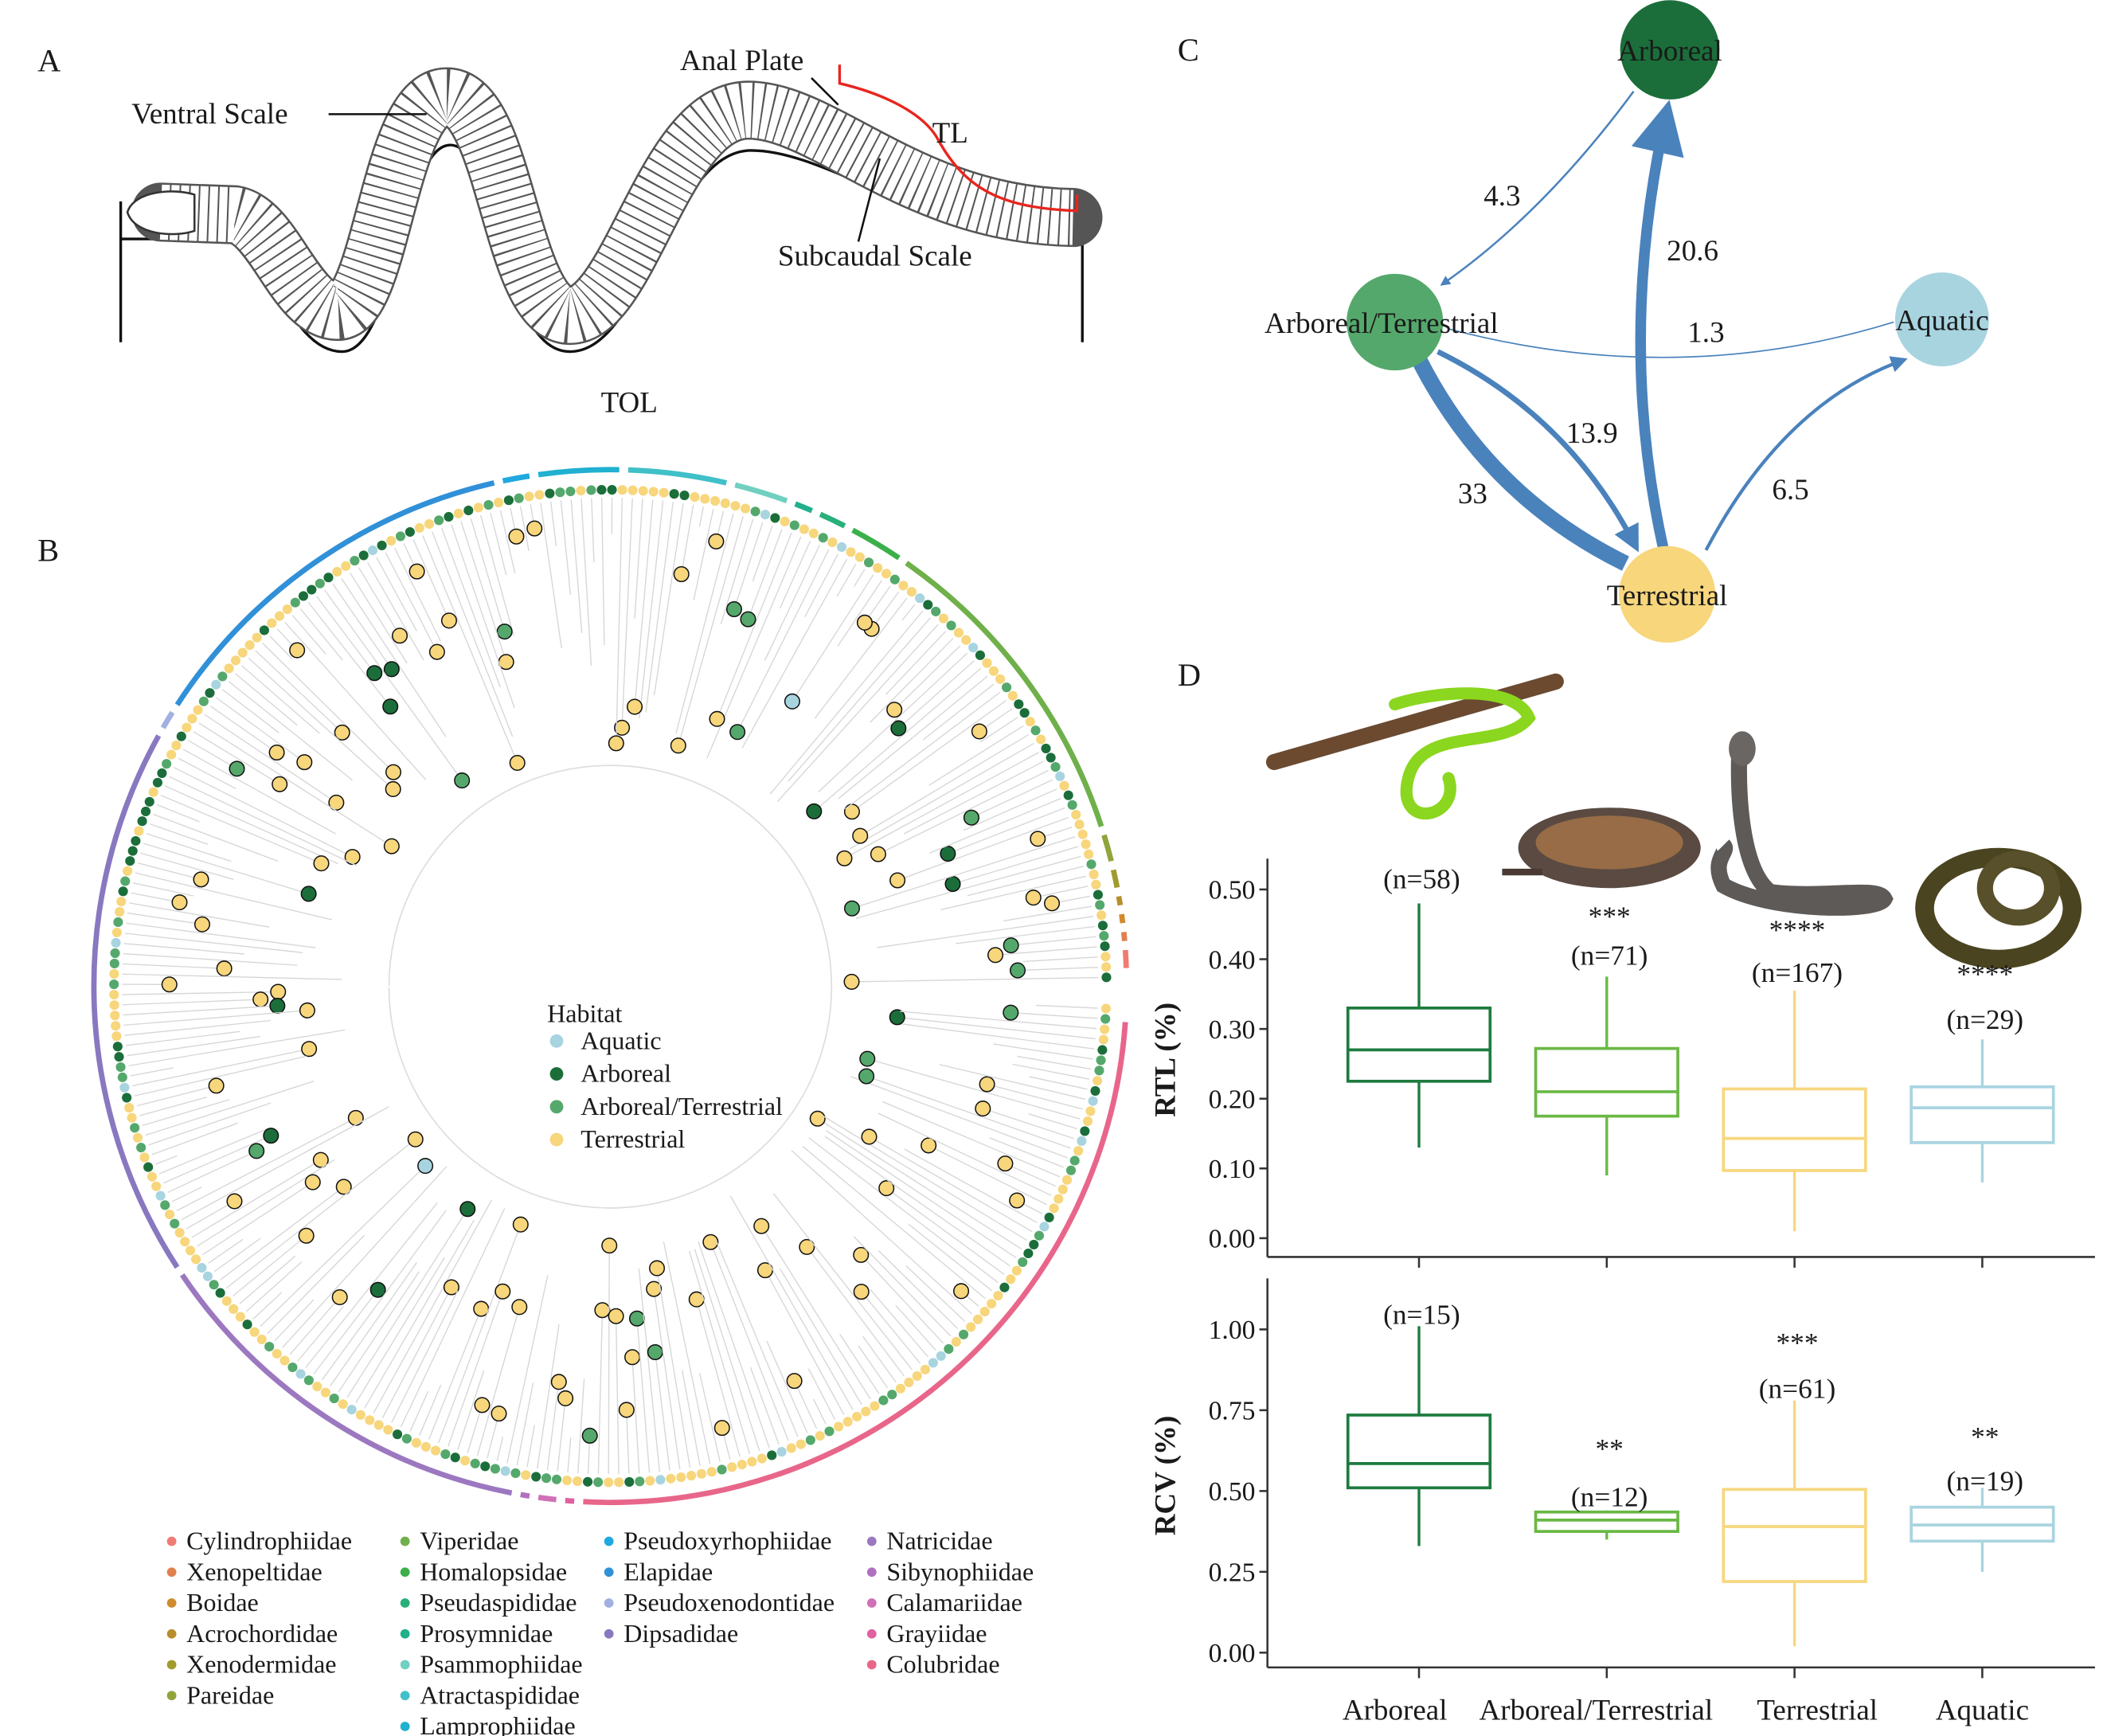  Describe the element at coordinates (1166, 1060) in the screenshot. I see `y-axis-label: RTL (%)` at that location.